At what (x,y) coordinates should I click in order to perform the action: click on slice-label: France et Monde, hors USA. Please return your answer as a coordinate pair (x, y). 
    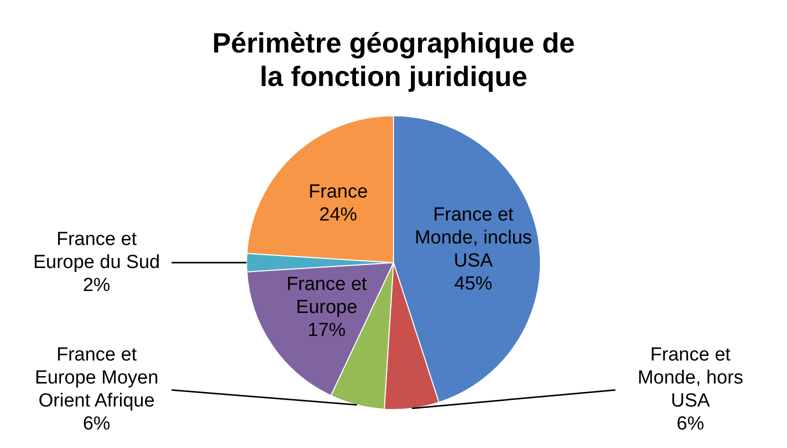
    Looking at the image, I should click on (691, 378).